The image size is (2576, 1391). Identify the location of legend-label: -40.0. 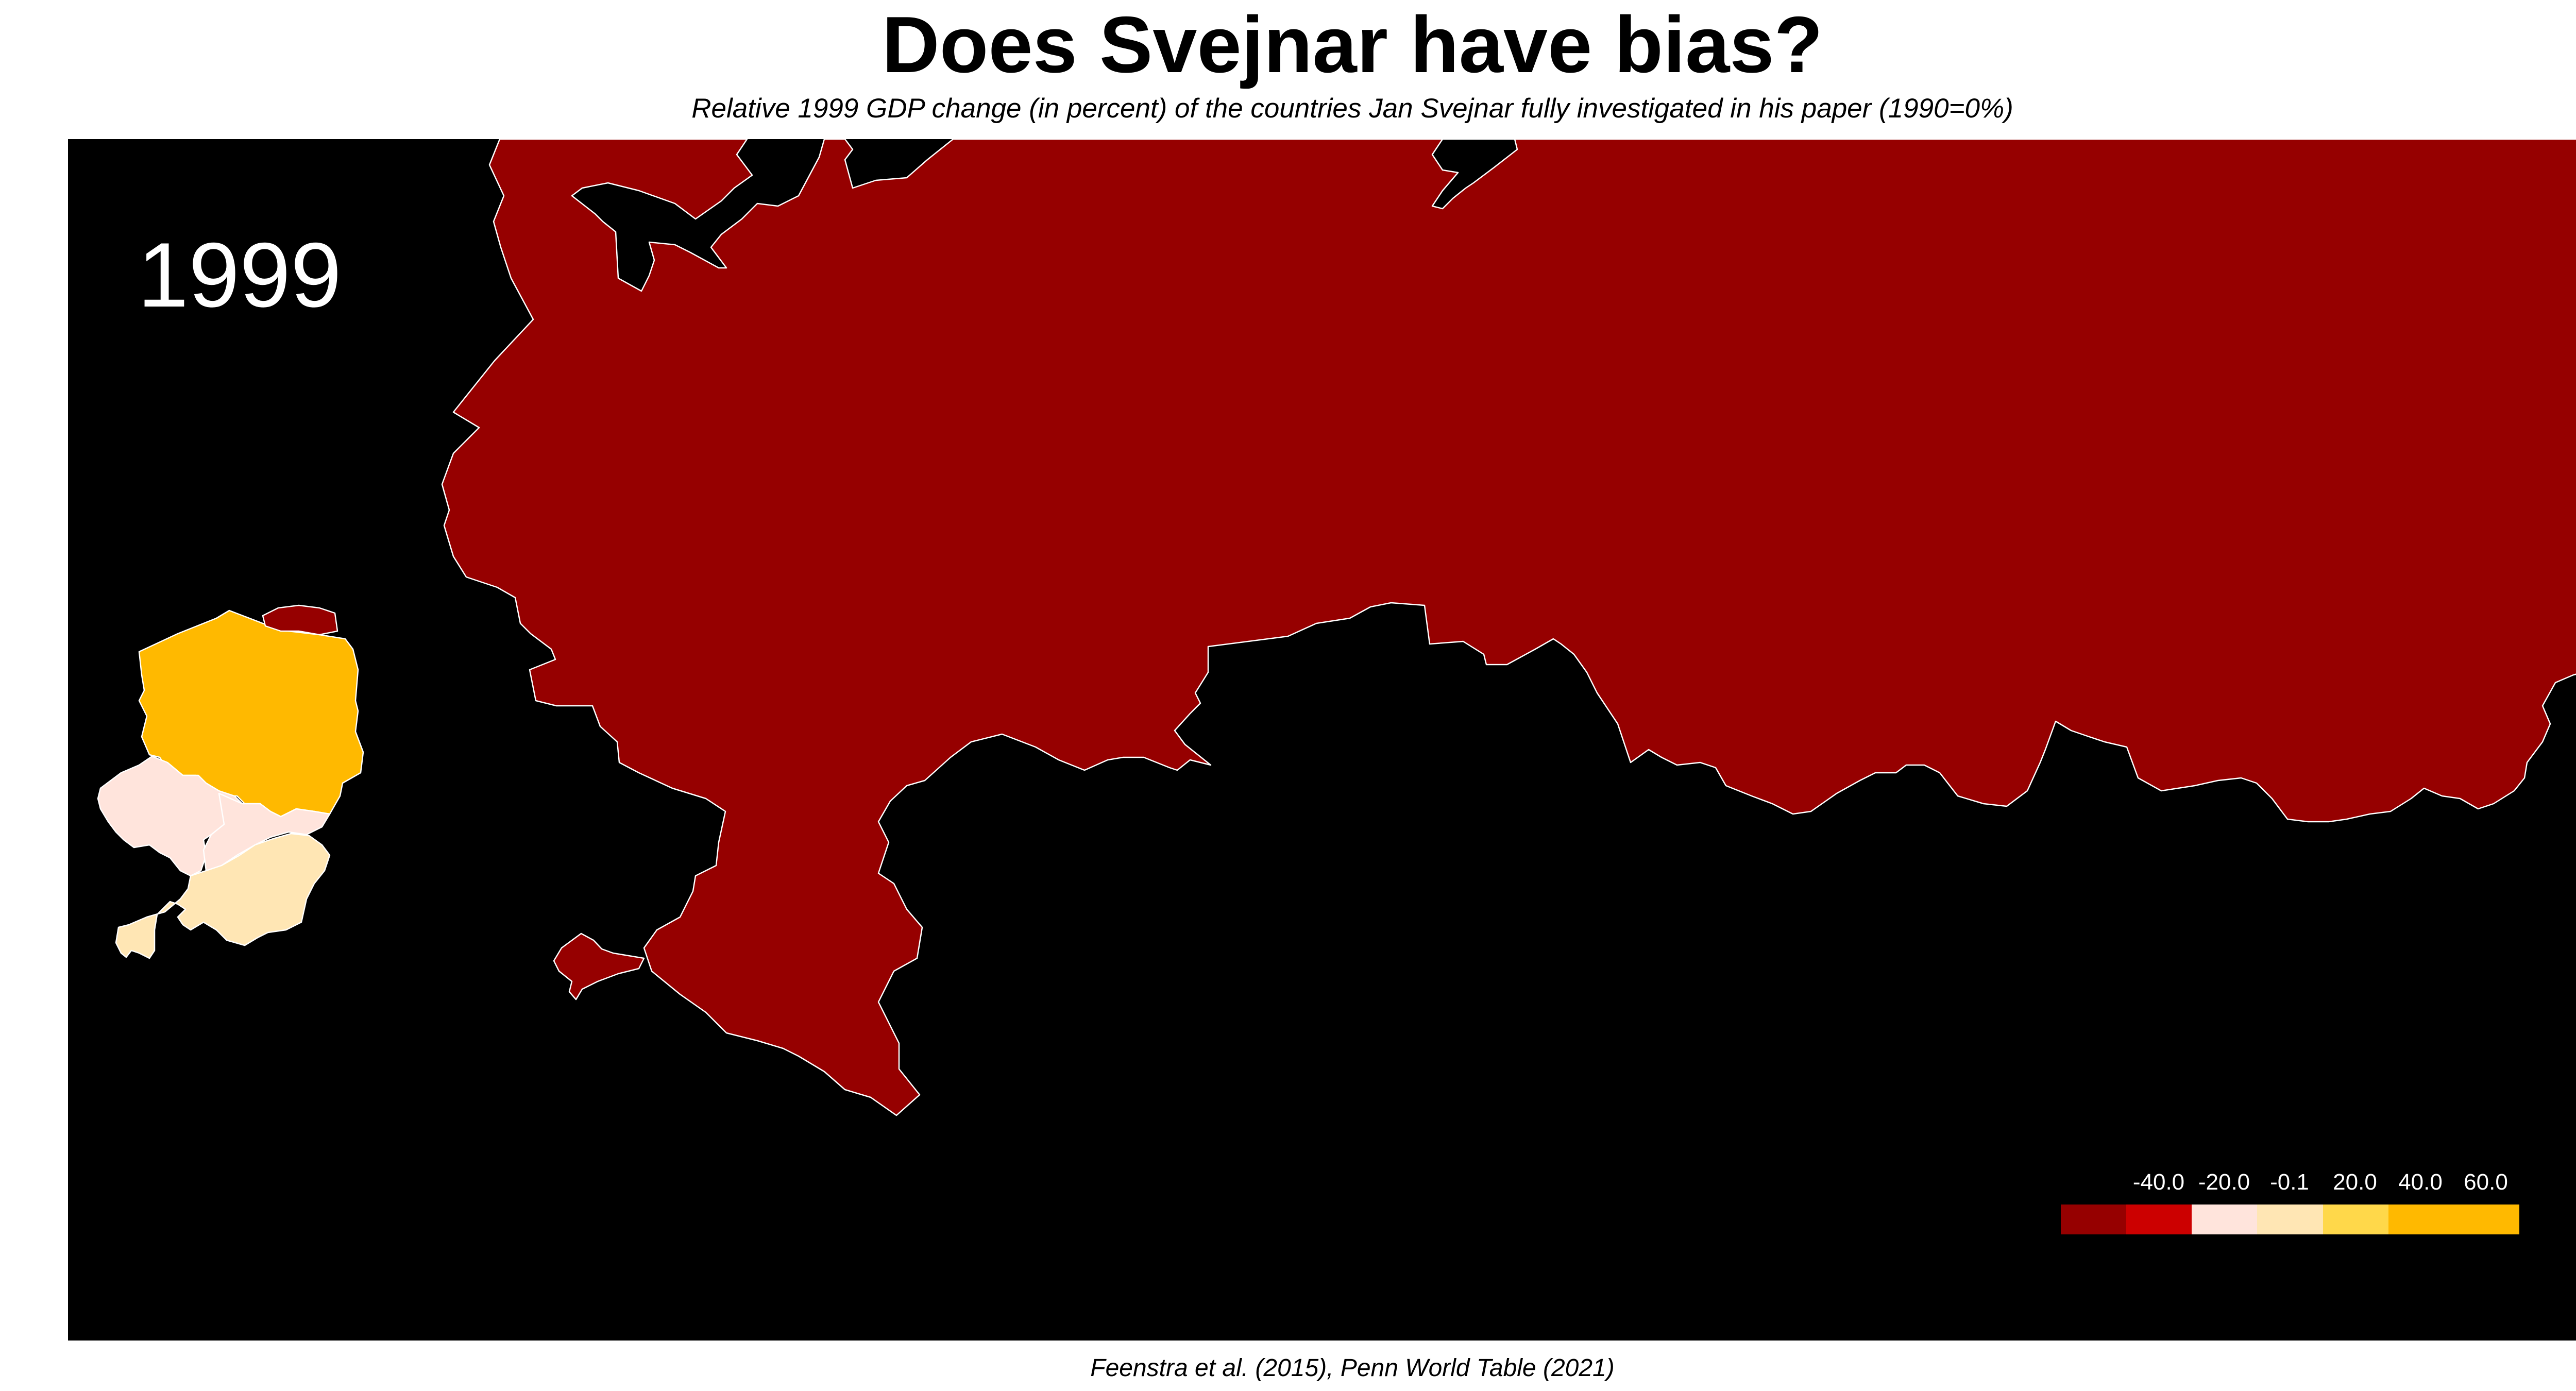
(2158, 1182).